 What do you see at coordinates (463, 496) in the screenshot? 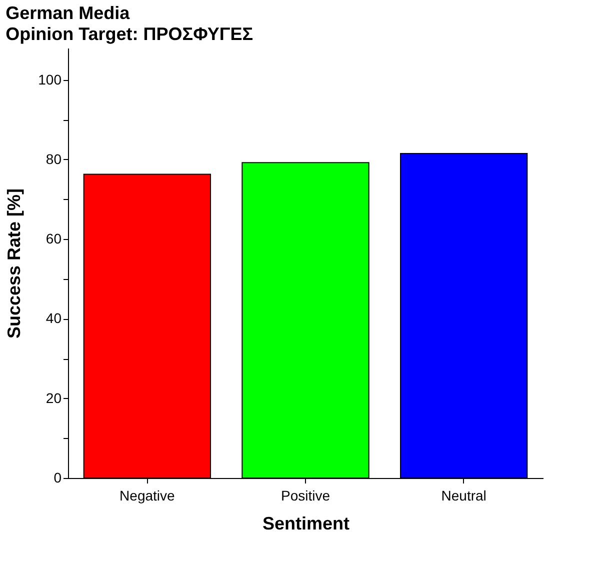
I see `x-tick-label: Neutral` at bounding box center [463, 496].